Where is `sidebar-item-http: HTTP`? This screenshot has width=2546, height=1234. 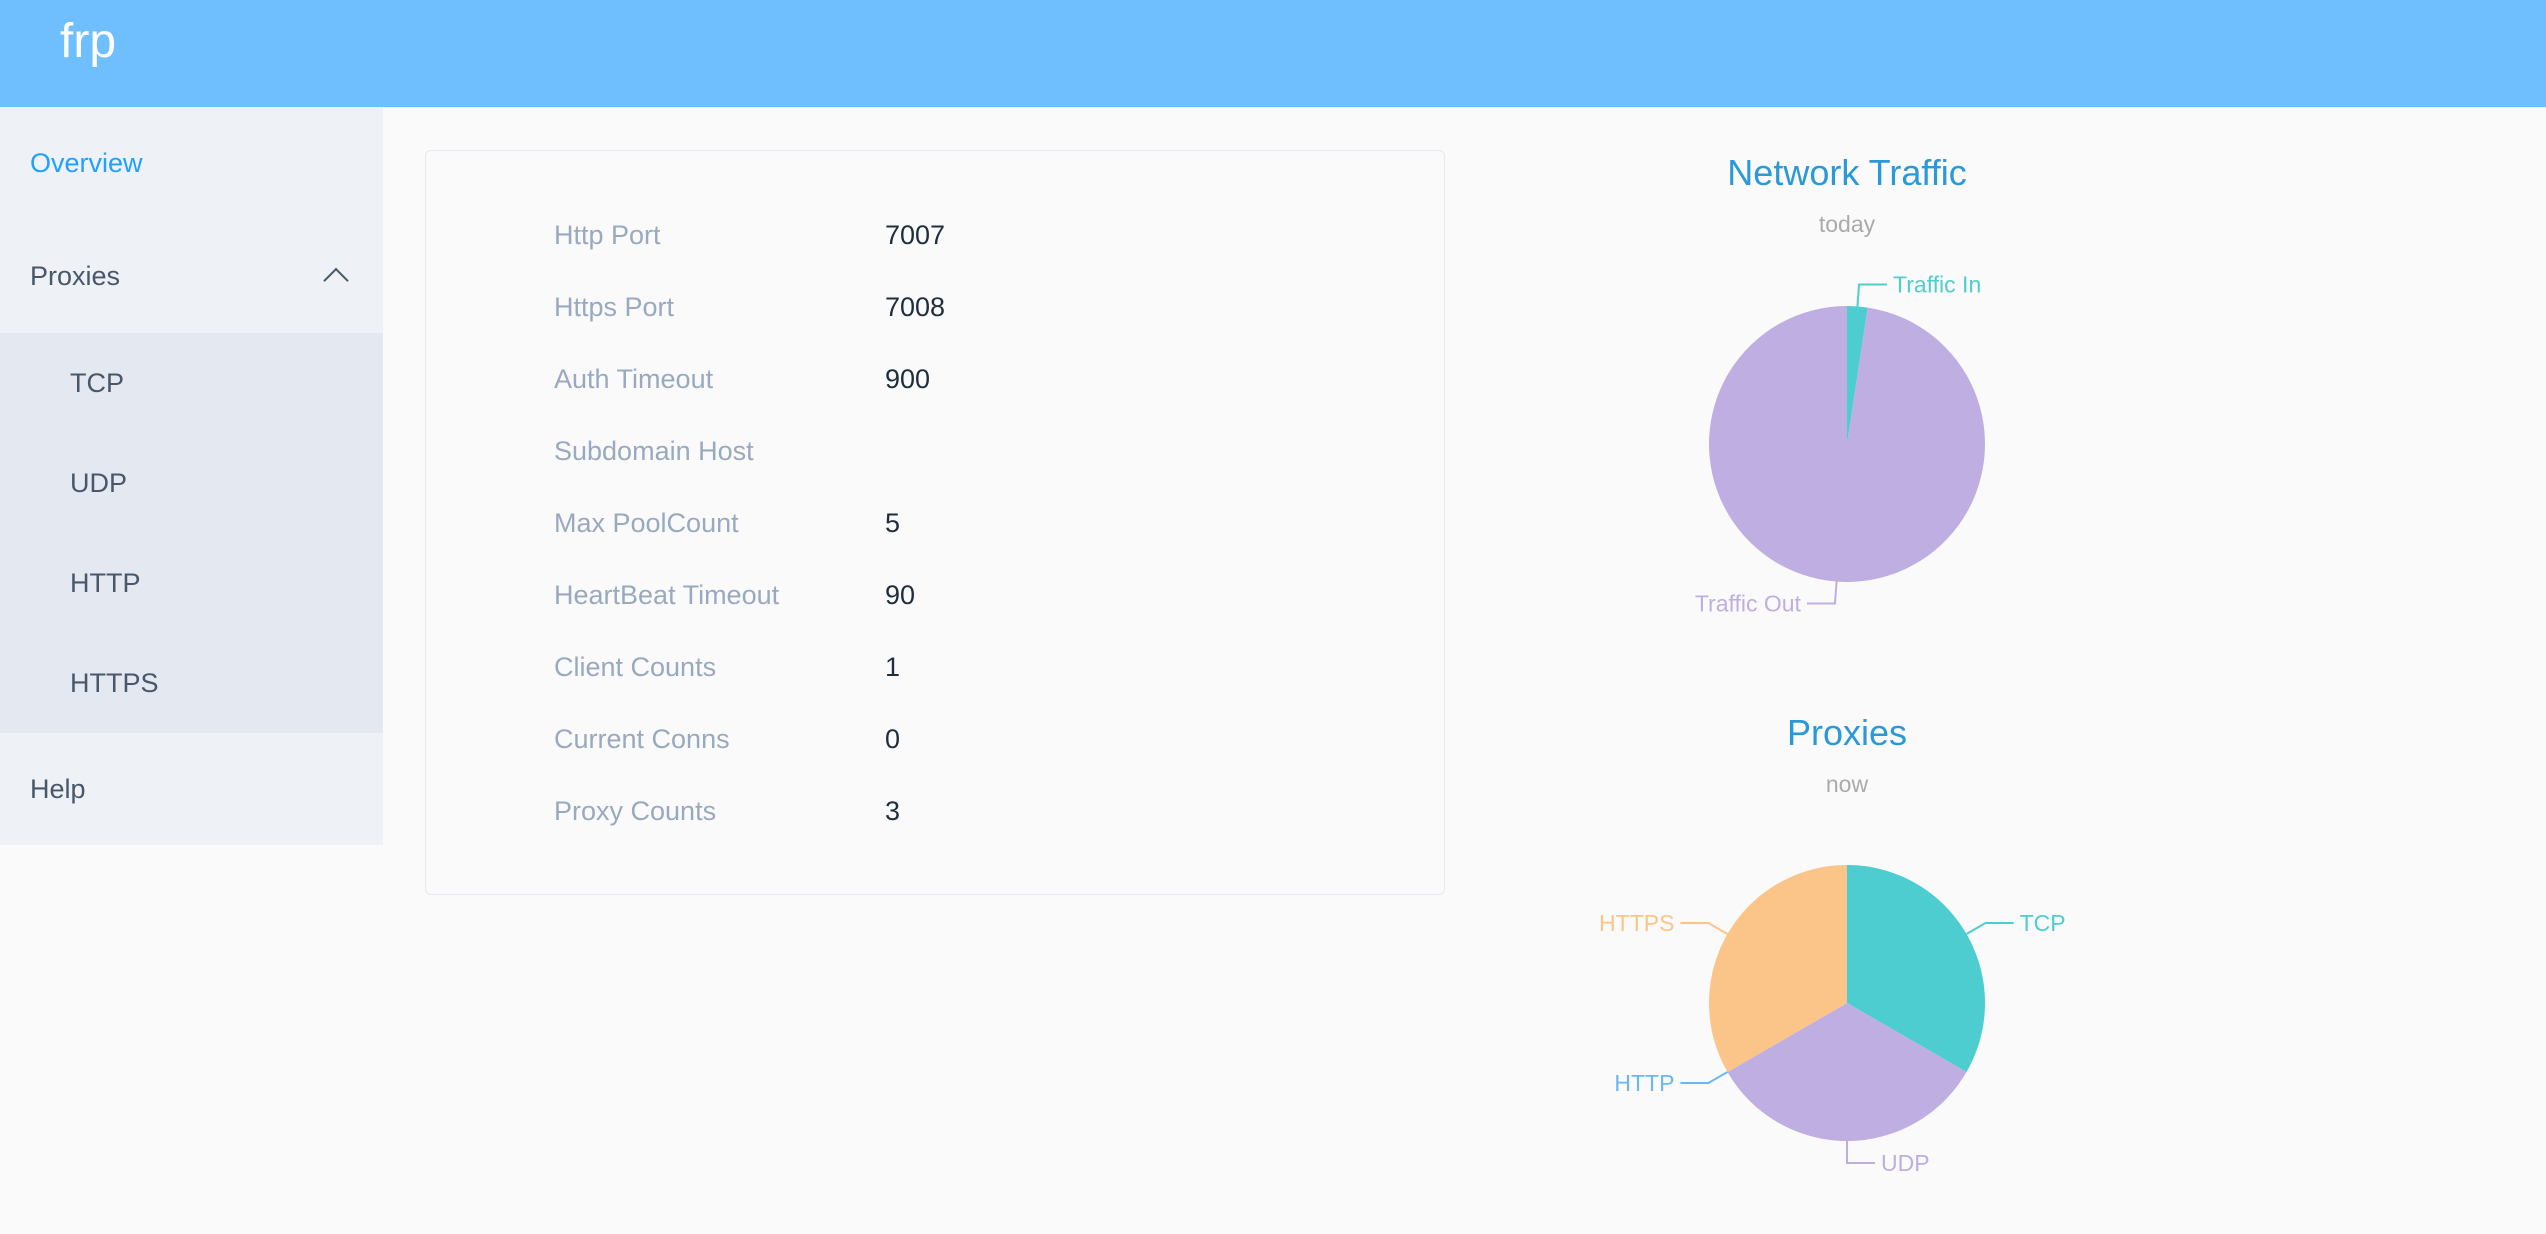 sidebar-item-http: HTTP is located at coordinates (191, 583).